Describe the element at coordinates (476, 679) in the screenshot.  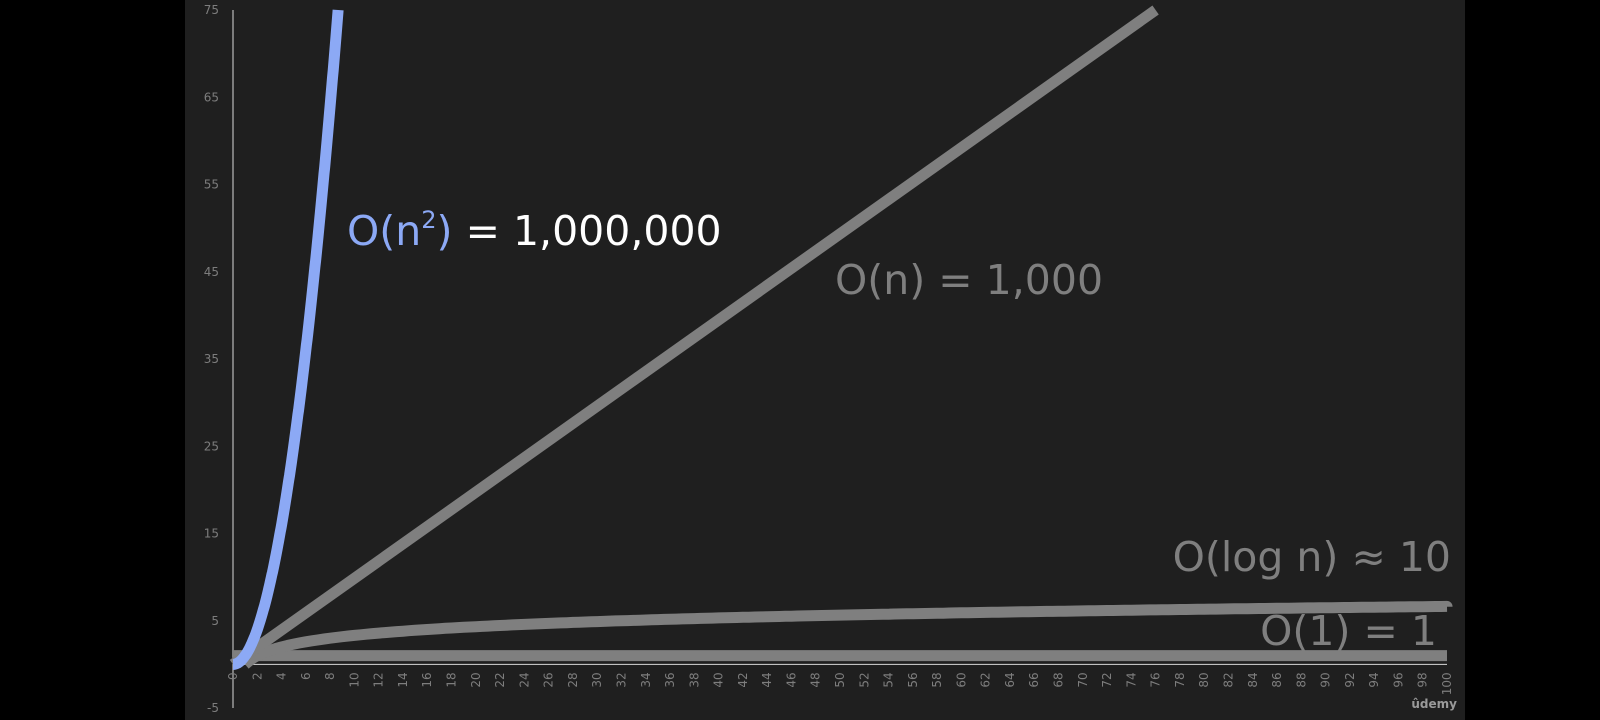
I see `x-tick-label: 20` at that location.